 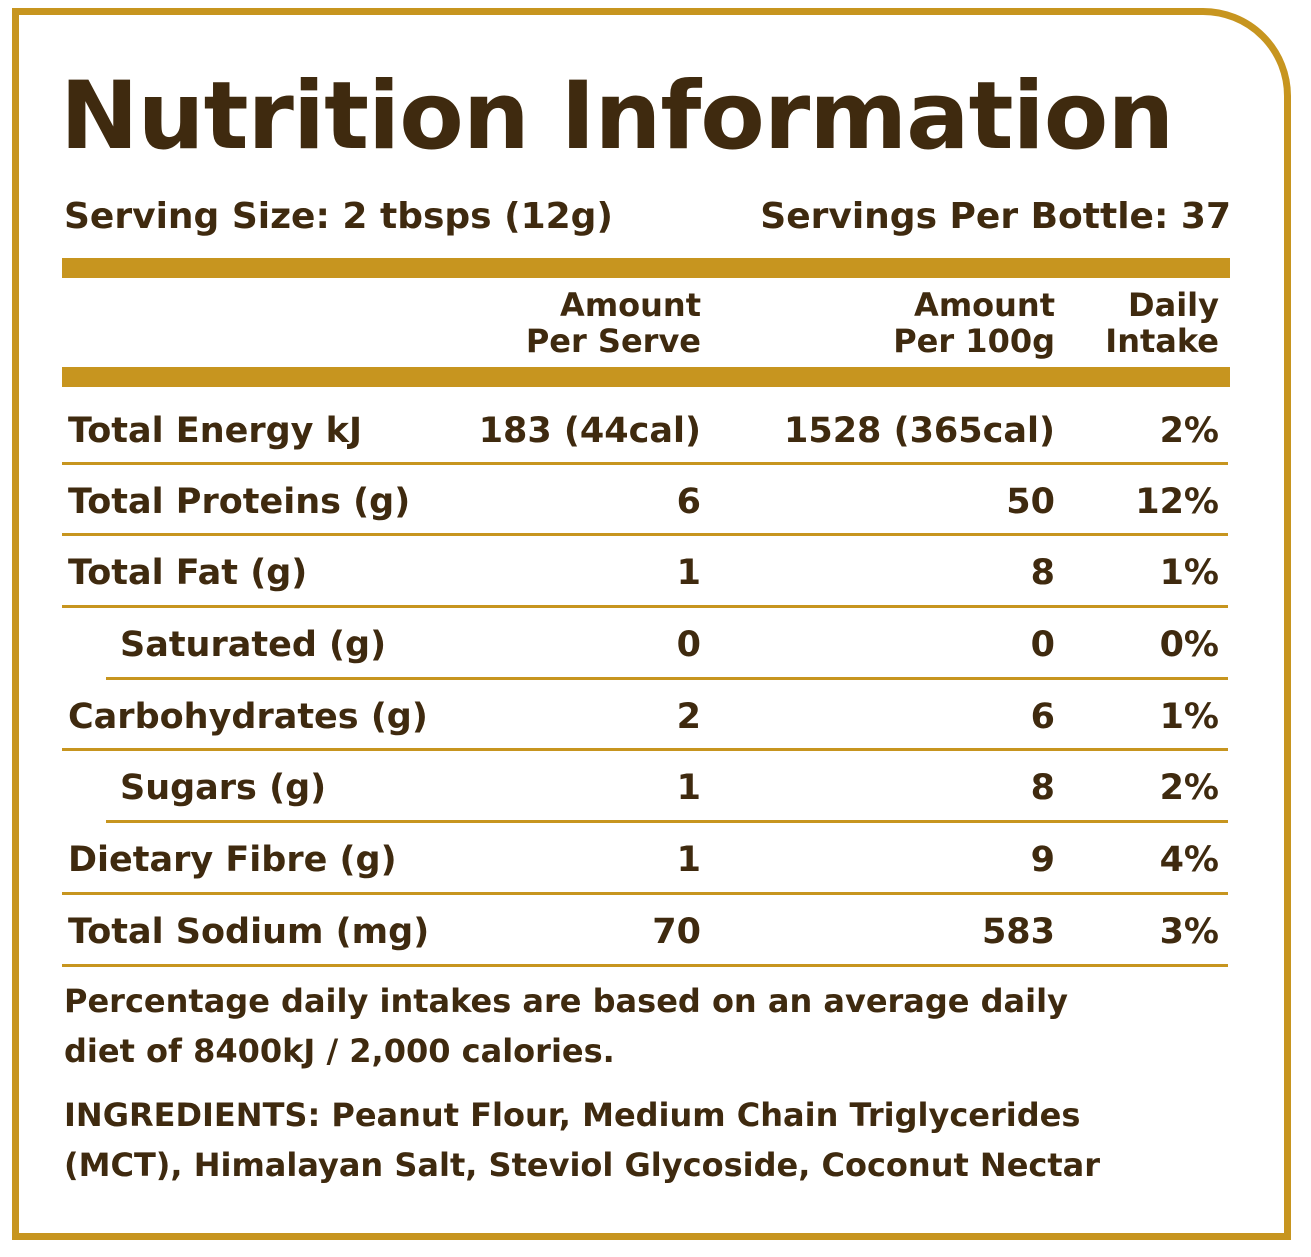 I want to click on column-header-daily-intake-line-2: Intake, so click(x=1162, y=341).